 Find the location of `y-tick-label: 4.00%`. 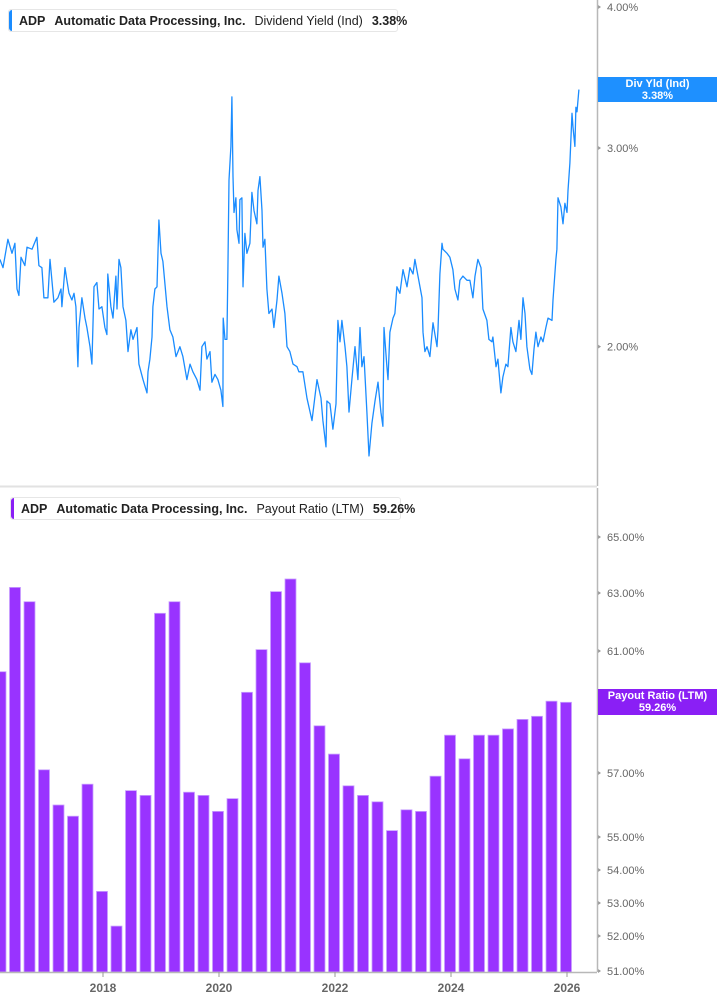

y-tick-label: 4.00% is located at coordinates (622, 8).